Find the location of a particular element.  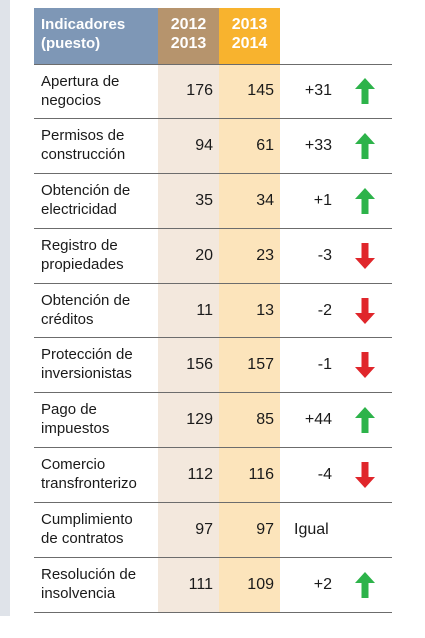

header-col1-line1: 2012 is located at coordinates (188, 24).